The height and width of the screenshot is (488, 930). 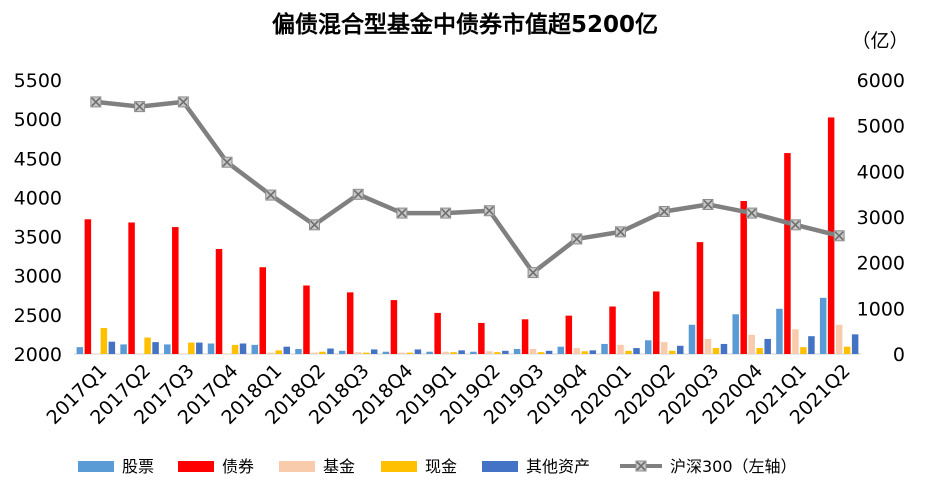 What do you see at coordinates (38, 355) in the screenshot?
I see `left-tick-label: 2000` at bounding box center [38, 355].